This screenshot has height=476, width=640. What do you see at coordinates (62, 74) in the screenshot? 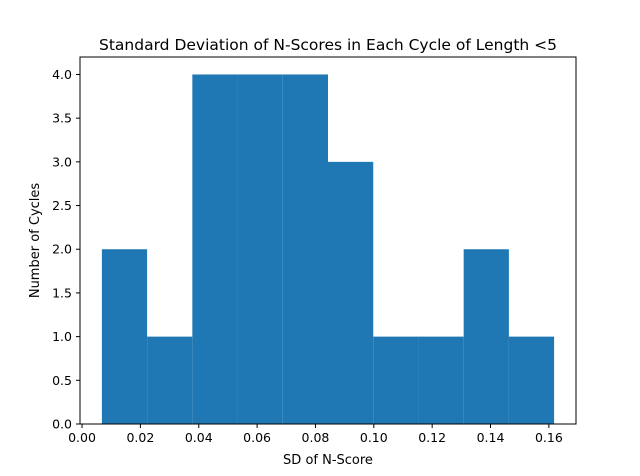
I see `y-tick-label: 4.0` at bounding box center [62, 74].